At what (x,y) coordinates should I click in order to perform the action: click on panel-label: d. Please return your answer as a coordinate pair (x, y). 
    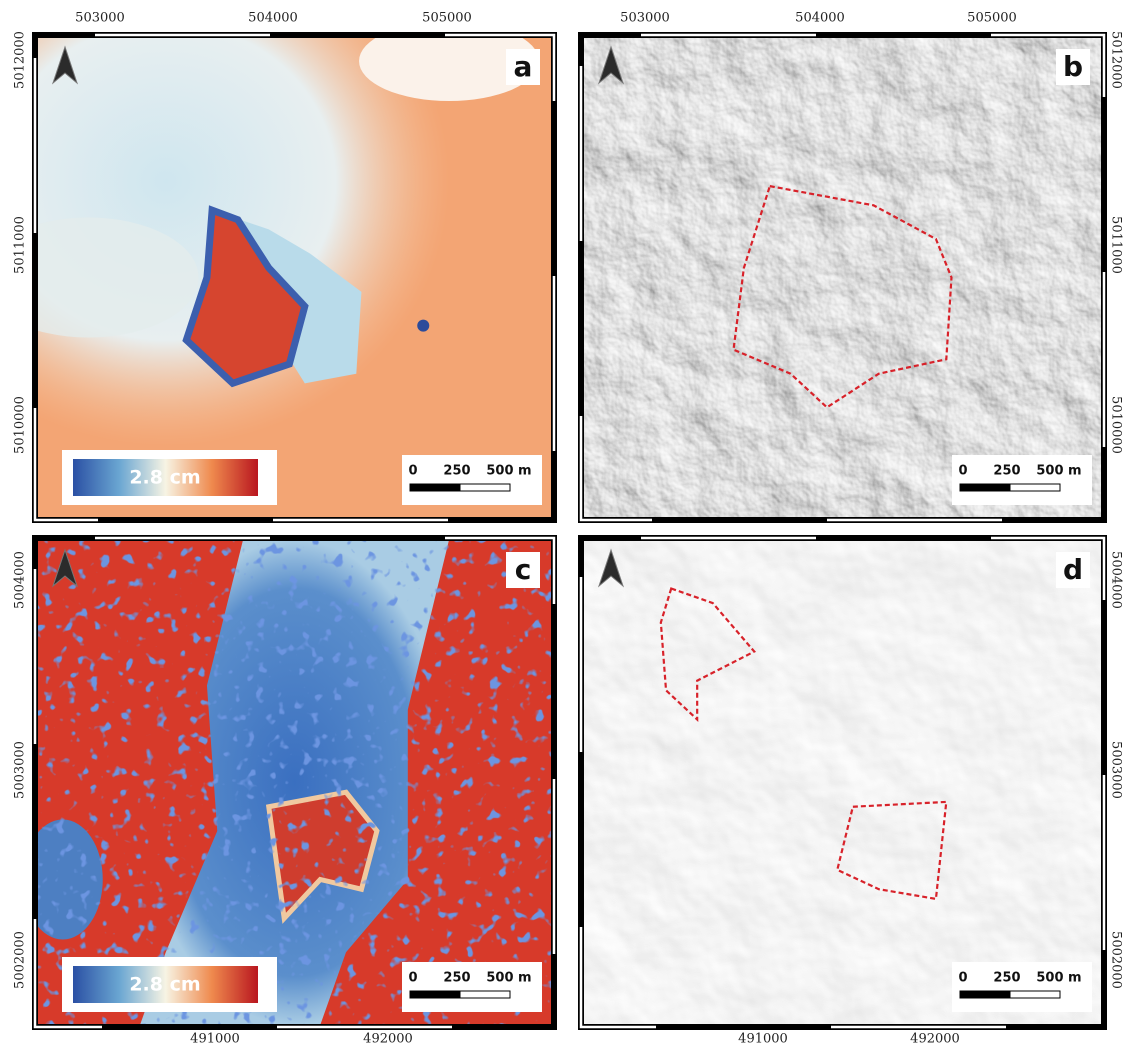
    Looking at the image, I should click on (1073, 569).